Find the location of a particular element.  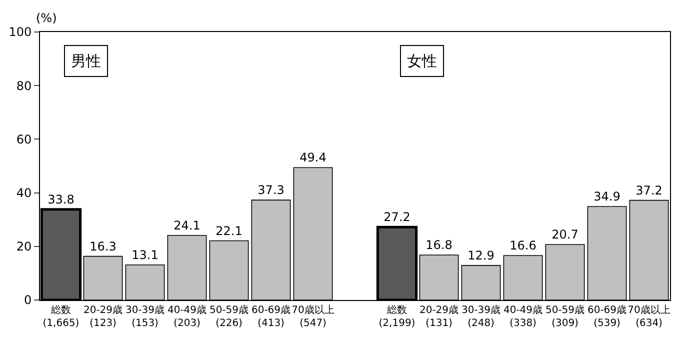

data-label: 12.9 is located at coordinates (481, 255).